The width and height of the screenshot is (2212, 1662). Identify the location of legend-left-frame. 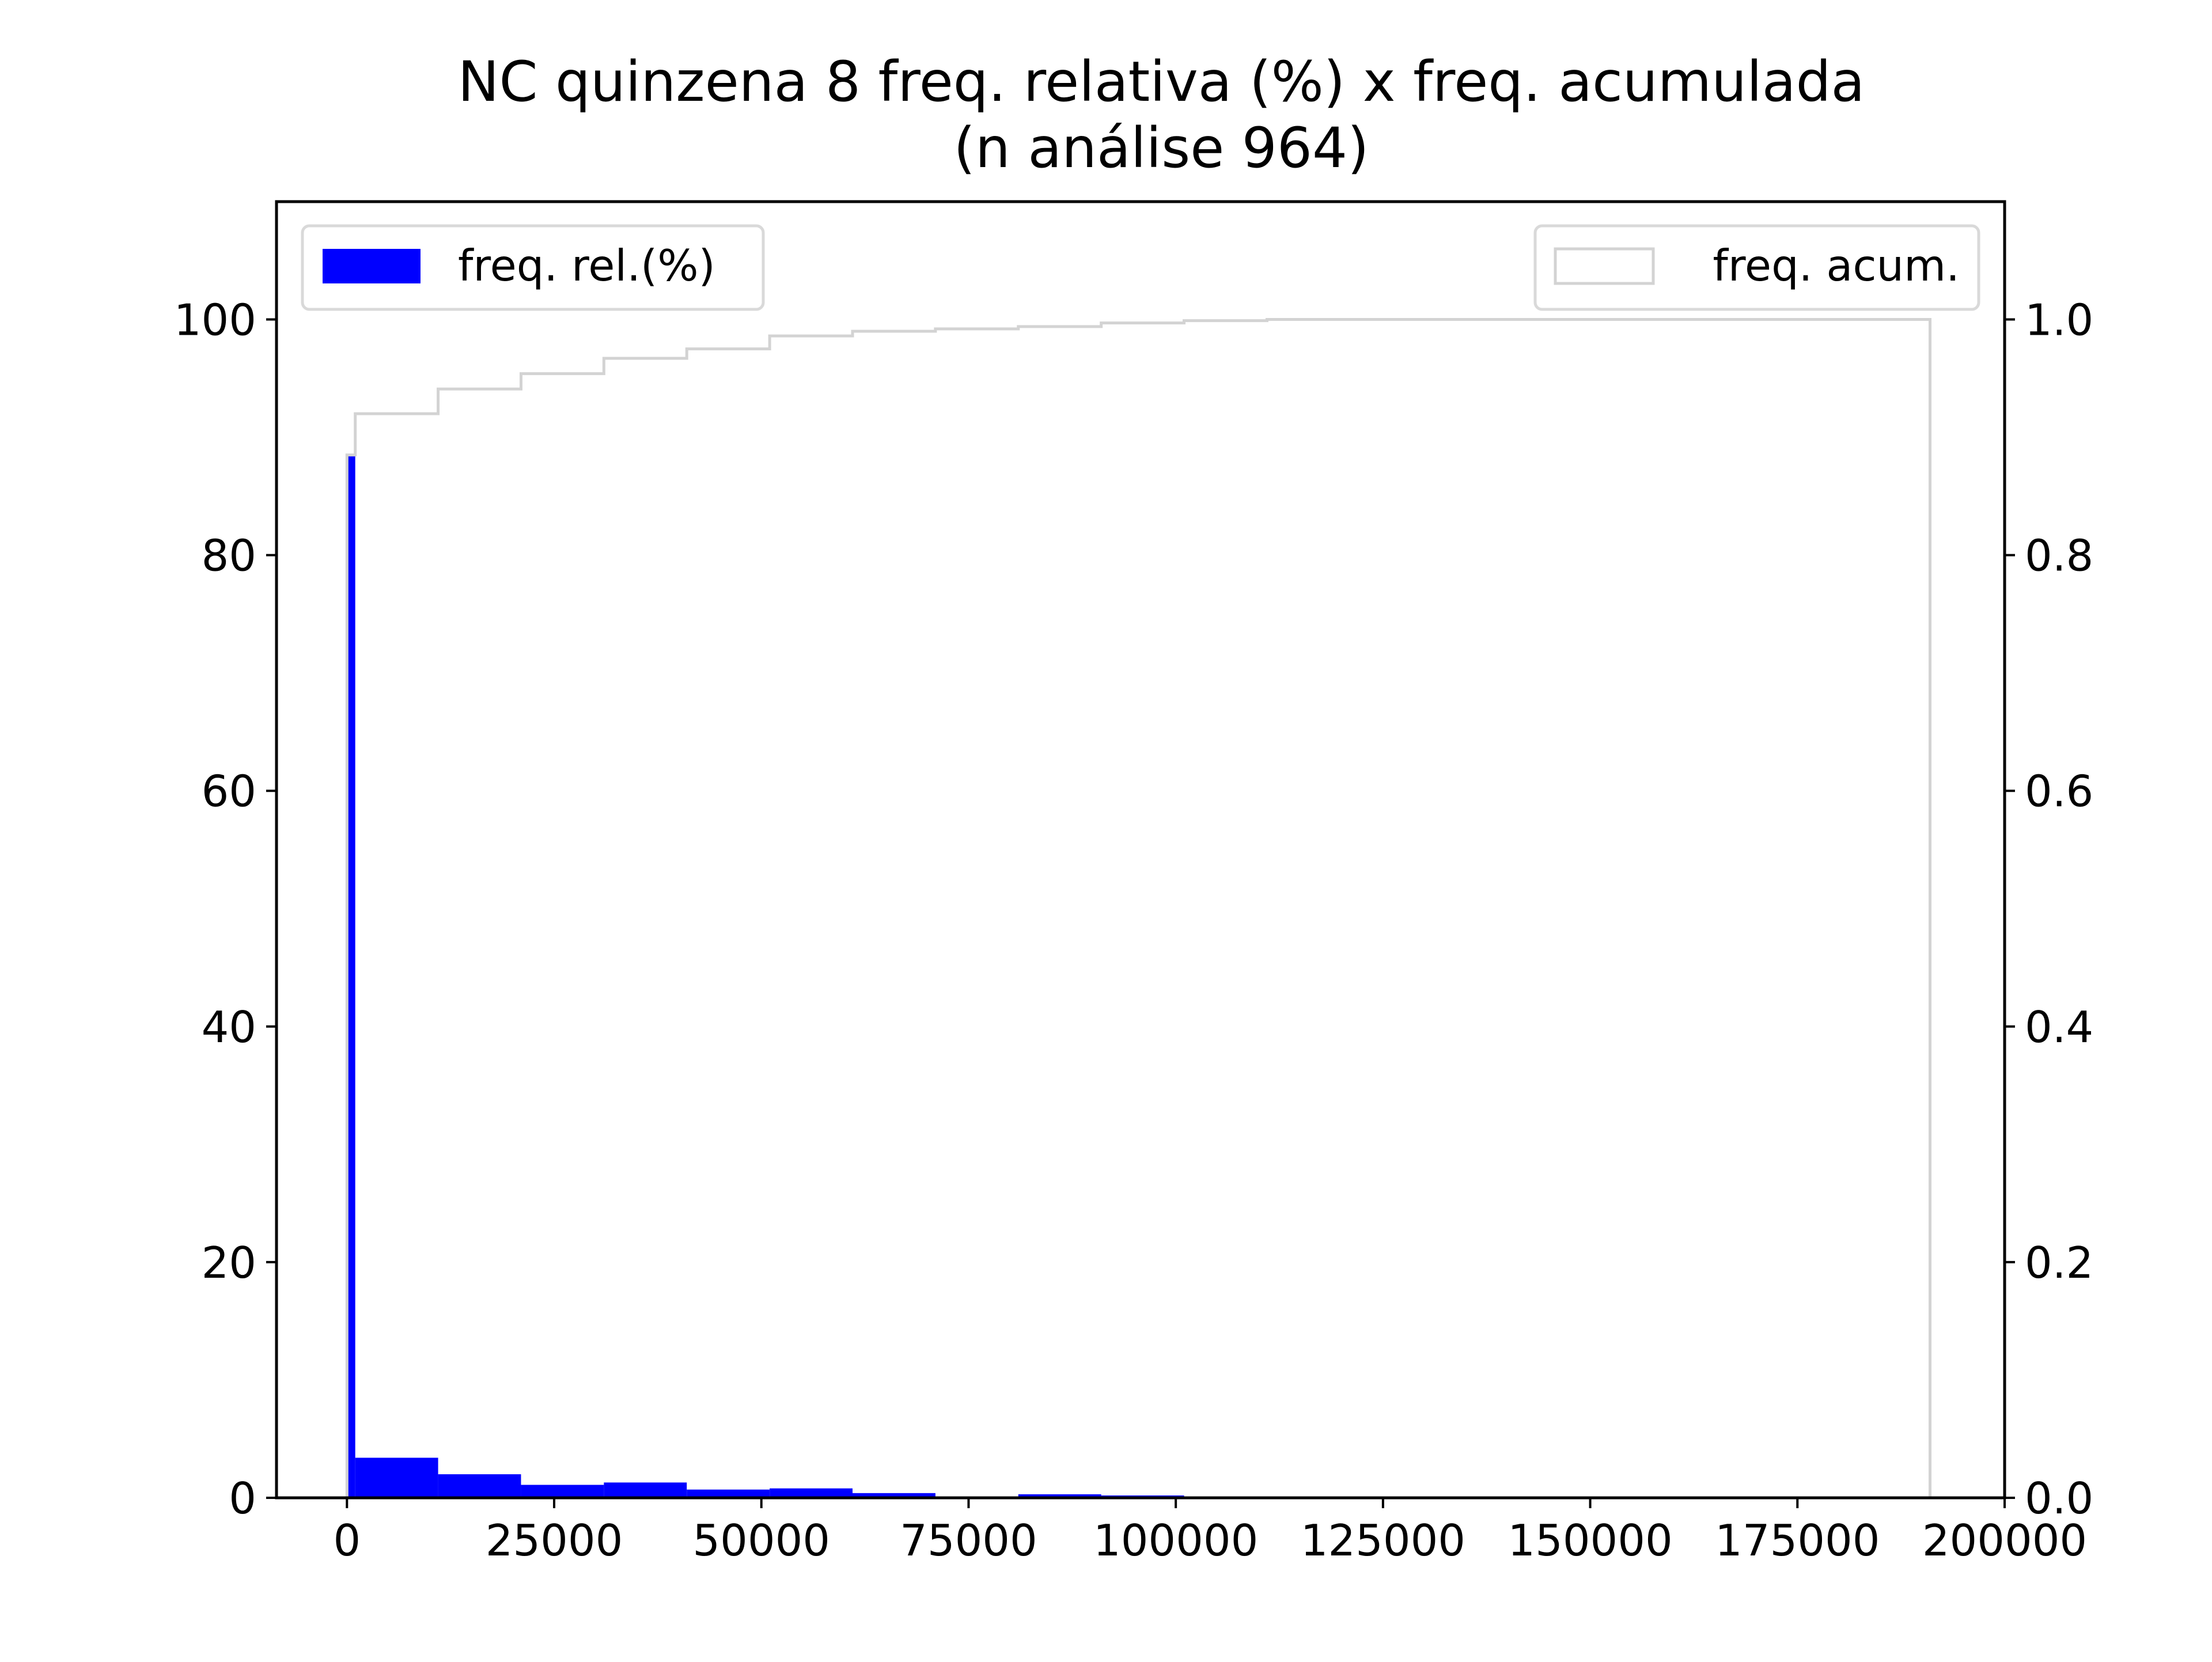
(533, 268).